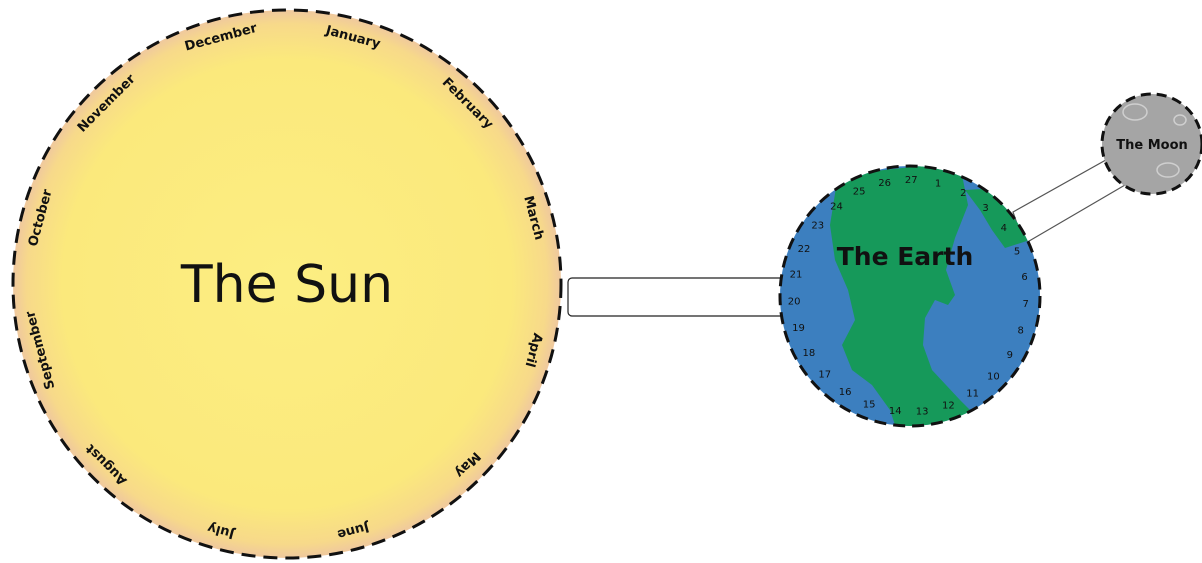 The image size is (1202, 563). I want to click on day-label-2: 2, so click(963, 193).